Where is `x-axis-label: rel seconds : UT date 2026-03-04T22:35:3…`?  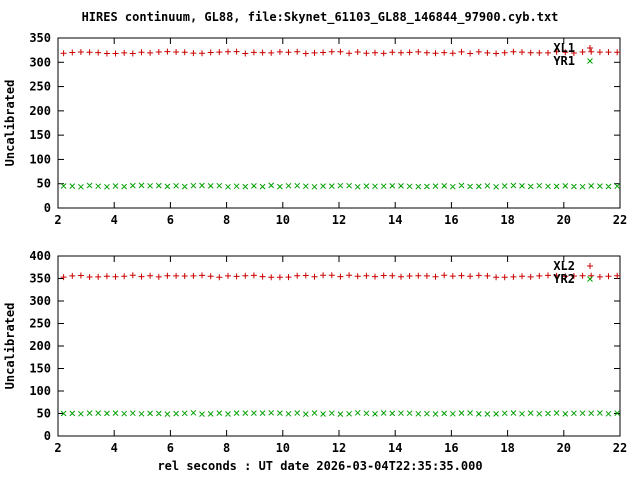
x-axis-label: rel seconds : UT date 2026-03-04T22:35:3… is located at coordinates (320, 466).